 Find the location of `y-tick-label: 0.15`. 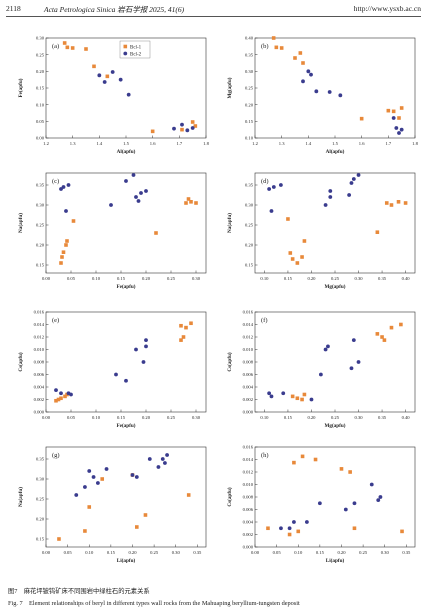

y-tick-label: 0.15 is located at coordinates (249, 121).